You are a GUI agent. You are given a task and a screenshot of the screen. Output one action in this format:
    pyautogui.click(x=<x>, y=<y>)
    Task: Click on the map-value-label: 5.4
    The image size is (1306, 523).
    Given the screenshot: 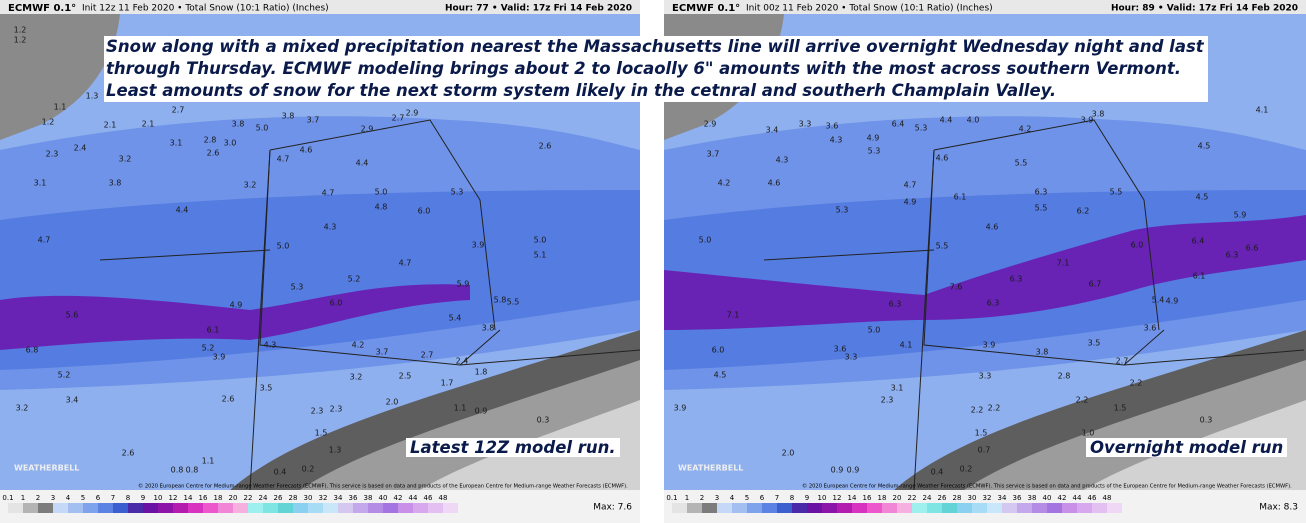 What is the action you would take?
    pyautogui.click(x=455, y=318)
    